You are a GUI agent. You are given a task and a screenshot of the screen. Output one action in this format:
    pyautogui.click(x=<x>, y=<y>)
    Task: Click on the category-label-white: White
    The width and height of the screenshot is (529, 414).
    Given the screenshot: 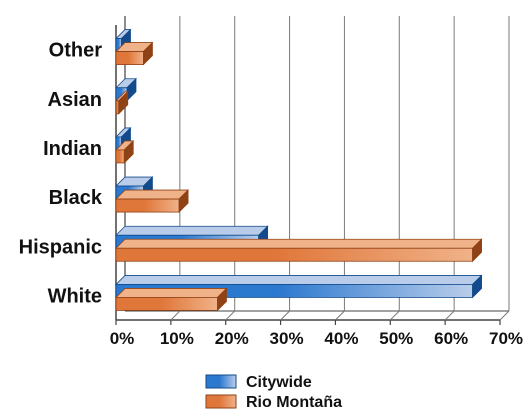 What is the action you would take?
    pyautogui.click(x=75, y=296)
    